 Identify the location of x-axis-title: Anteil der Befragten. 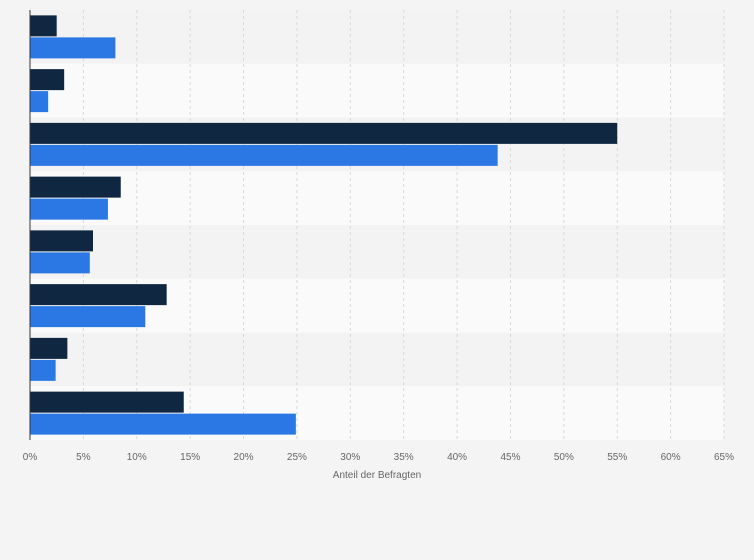
(377, 475).